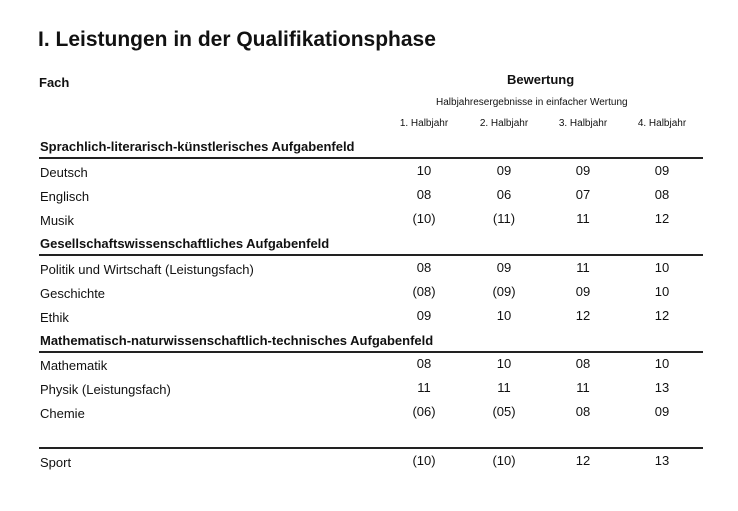  Describe the element at coordinates (504, 411) in the screenshot. I see `grade-cell: (05)` at that location.